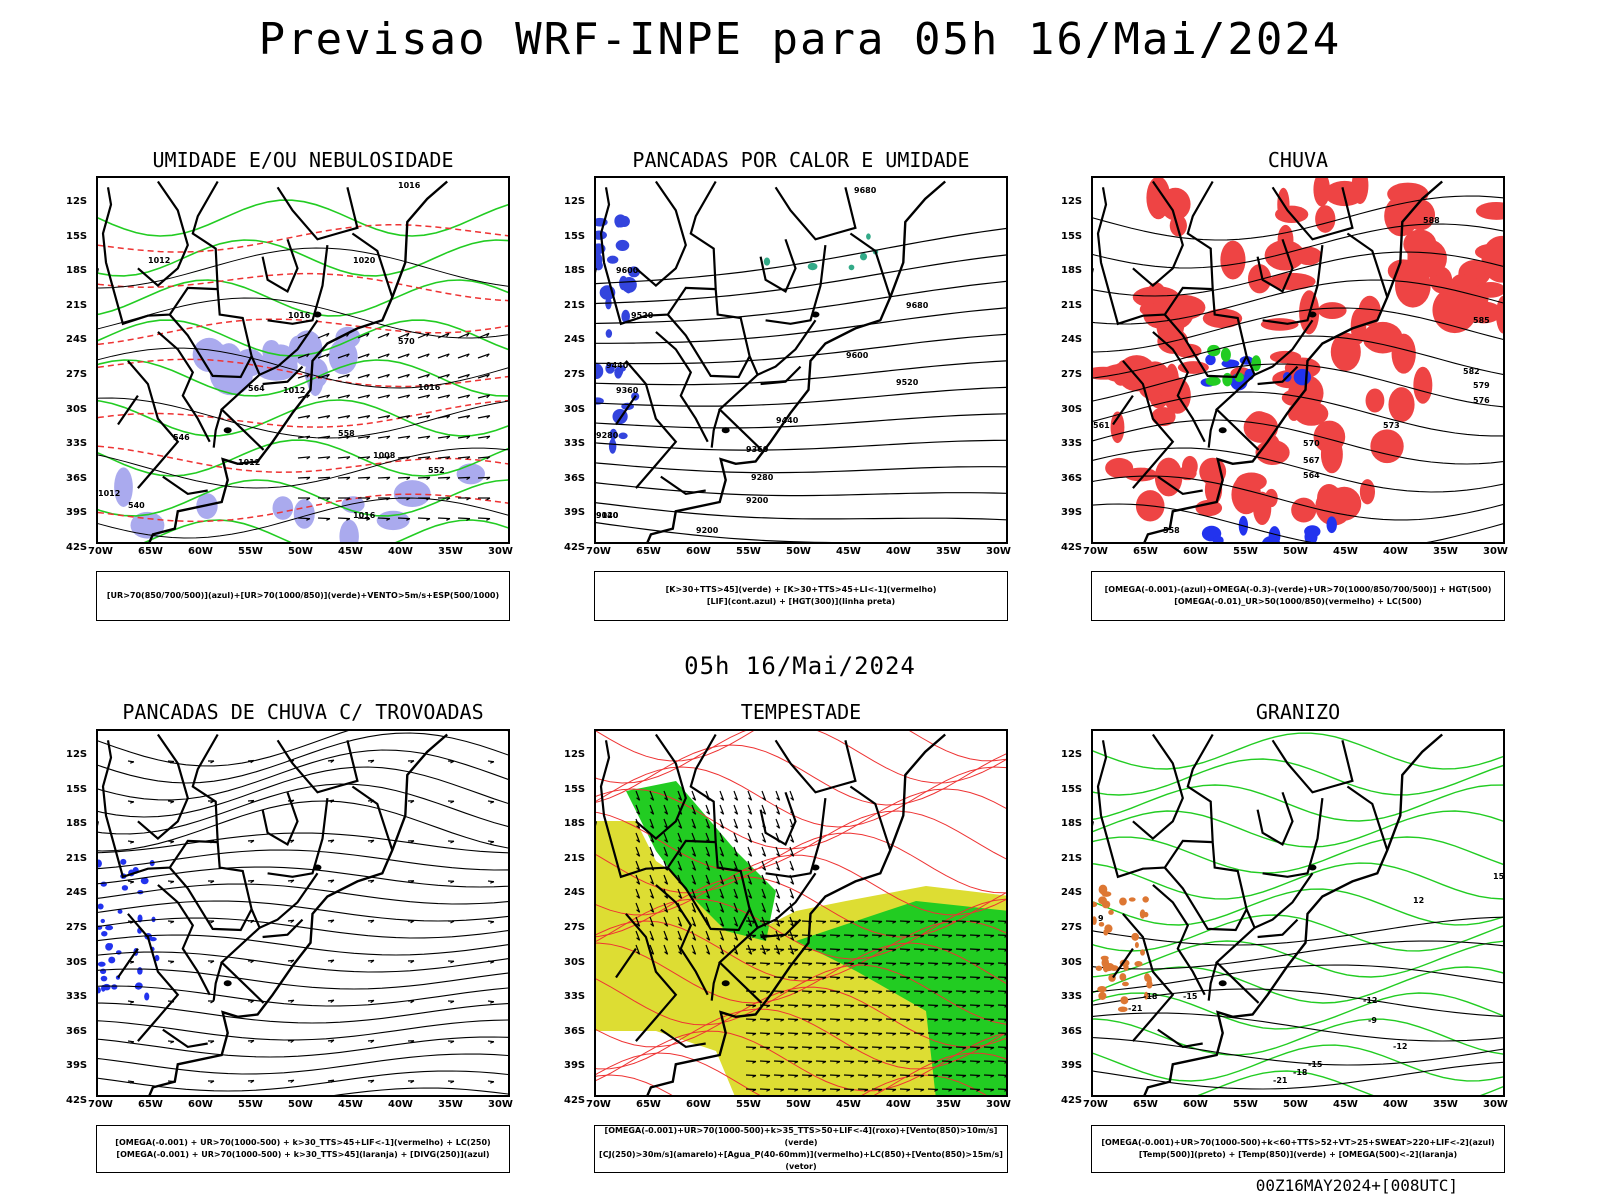  I want to click on temp850-green-contour, so click(1298, 881).